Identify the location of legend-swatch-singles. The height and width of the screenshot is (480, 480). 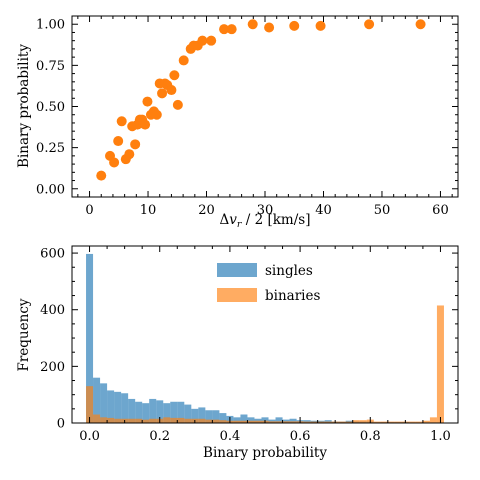
(237, 270).